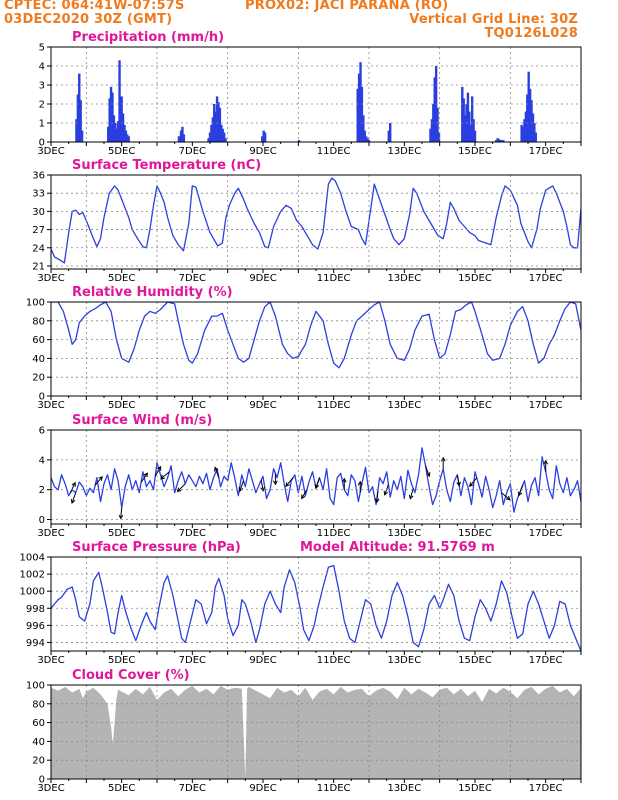 The width and height of the screenshot is (618, 800). What do you see at coordinates (42, 86) in the screenshot?
I see `y-tick-label: 3` at bounding box center [42, 86].